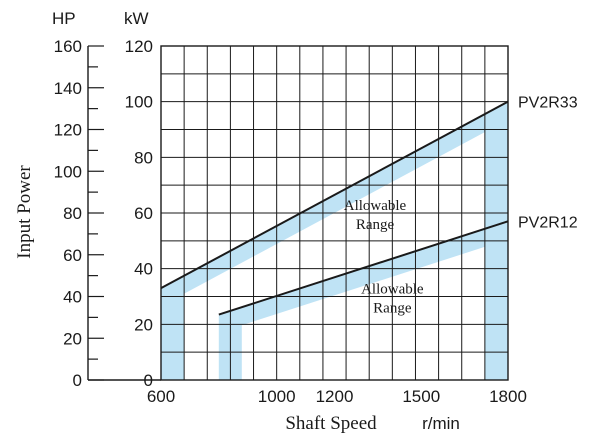 This screenshot has height=436, width=597. Describe the element at coordinates (161, 396) in the screenshot. I see `x-tick-label: 600` at that location.